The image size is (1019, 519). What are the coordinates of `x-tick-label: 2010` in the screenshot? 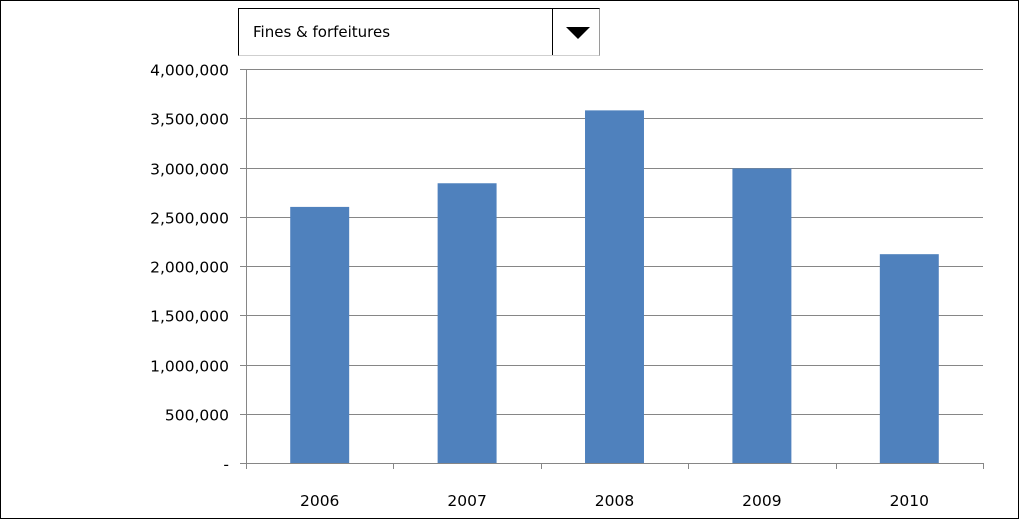 It's located at (909, 501).